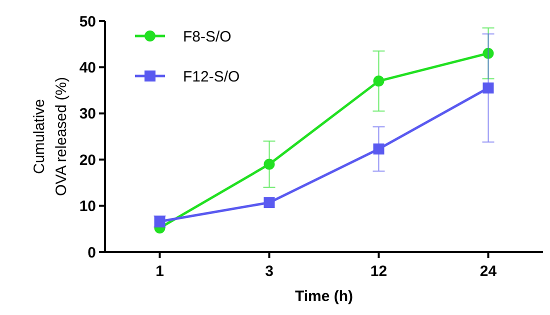  What do you see at coordinates (269, 271) in the screenshot?
I see `x-tick-label: 3` at bounding box center [269, 271].